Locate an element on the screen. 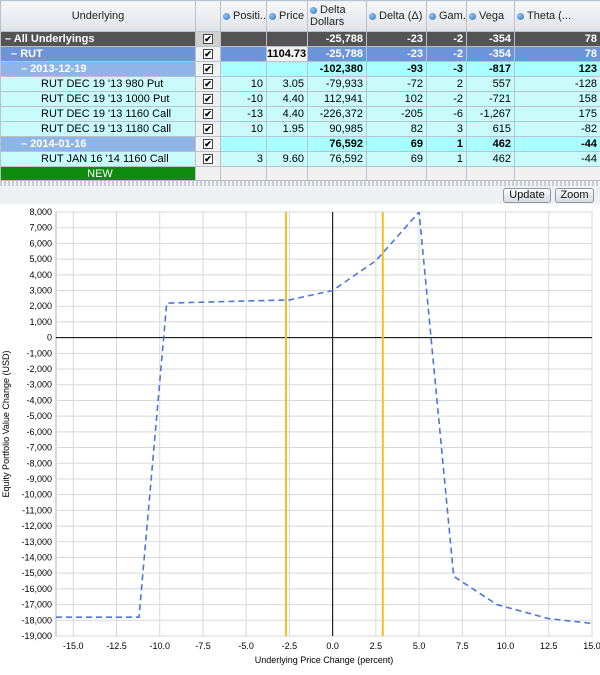 The width and height of the screenshot is (600, 675). cell-price: 1.95 is located at coordinates (287, 129).